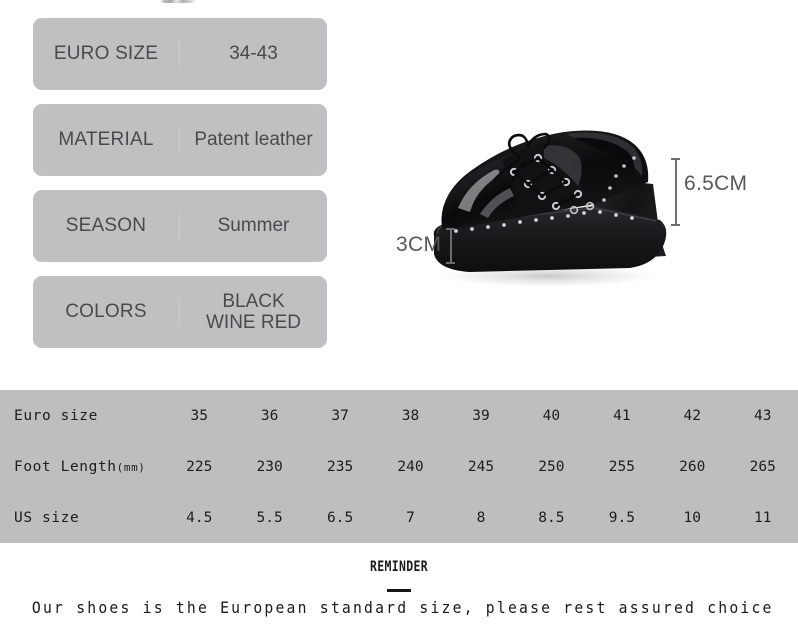  Describe the element at coordinates (675, 192) in the screenshot. I see `heel-height-bracket` at that location.